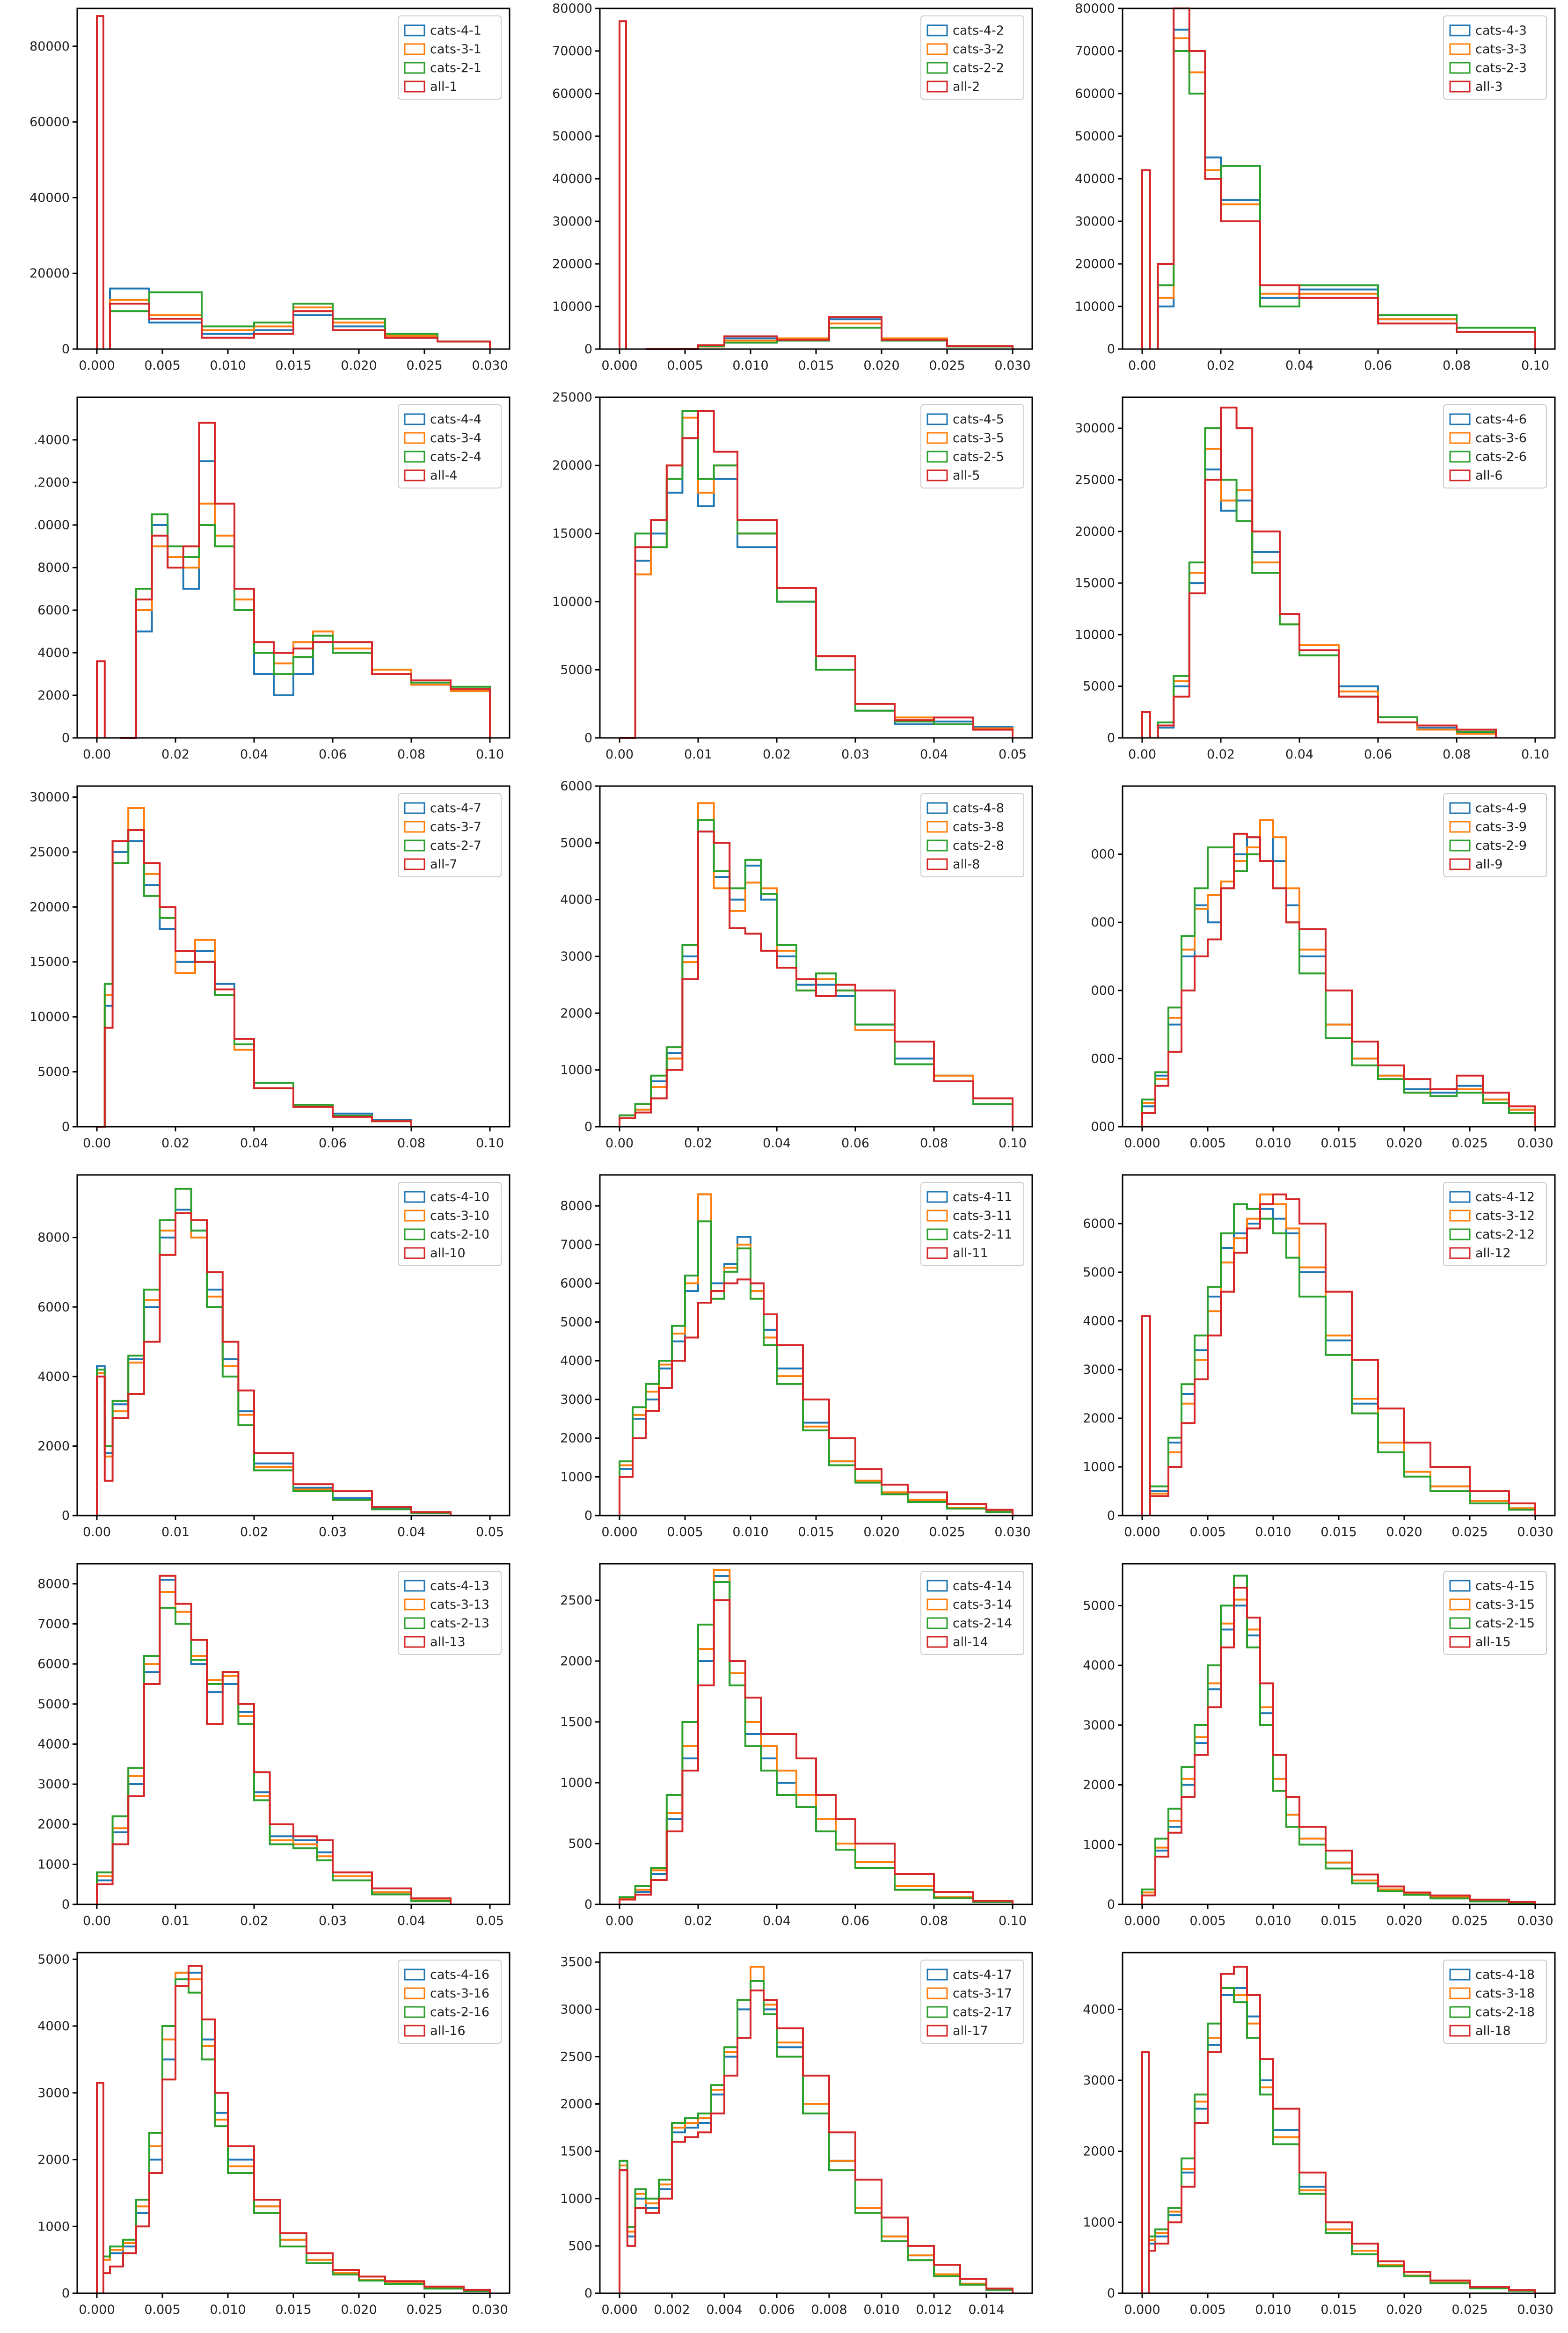 The height and width of the screenshot is (2333, 1568). Describe the element at coordinates (1095, 480) in the screenshot. I see `y-tick-label: 25000` at that location.